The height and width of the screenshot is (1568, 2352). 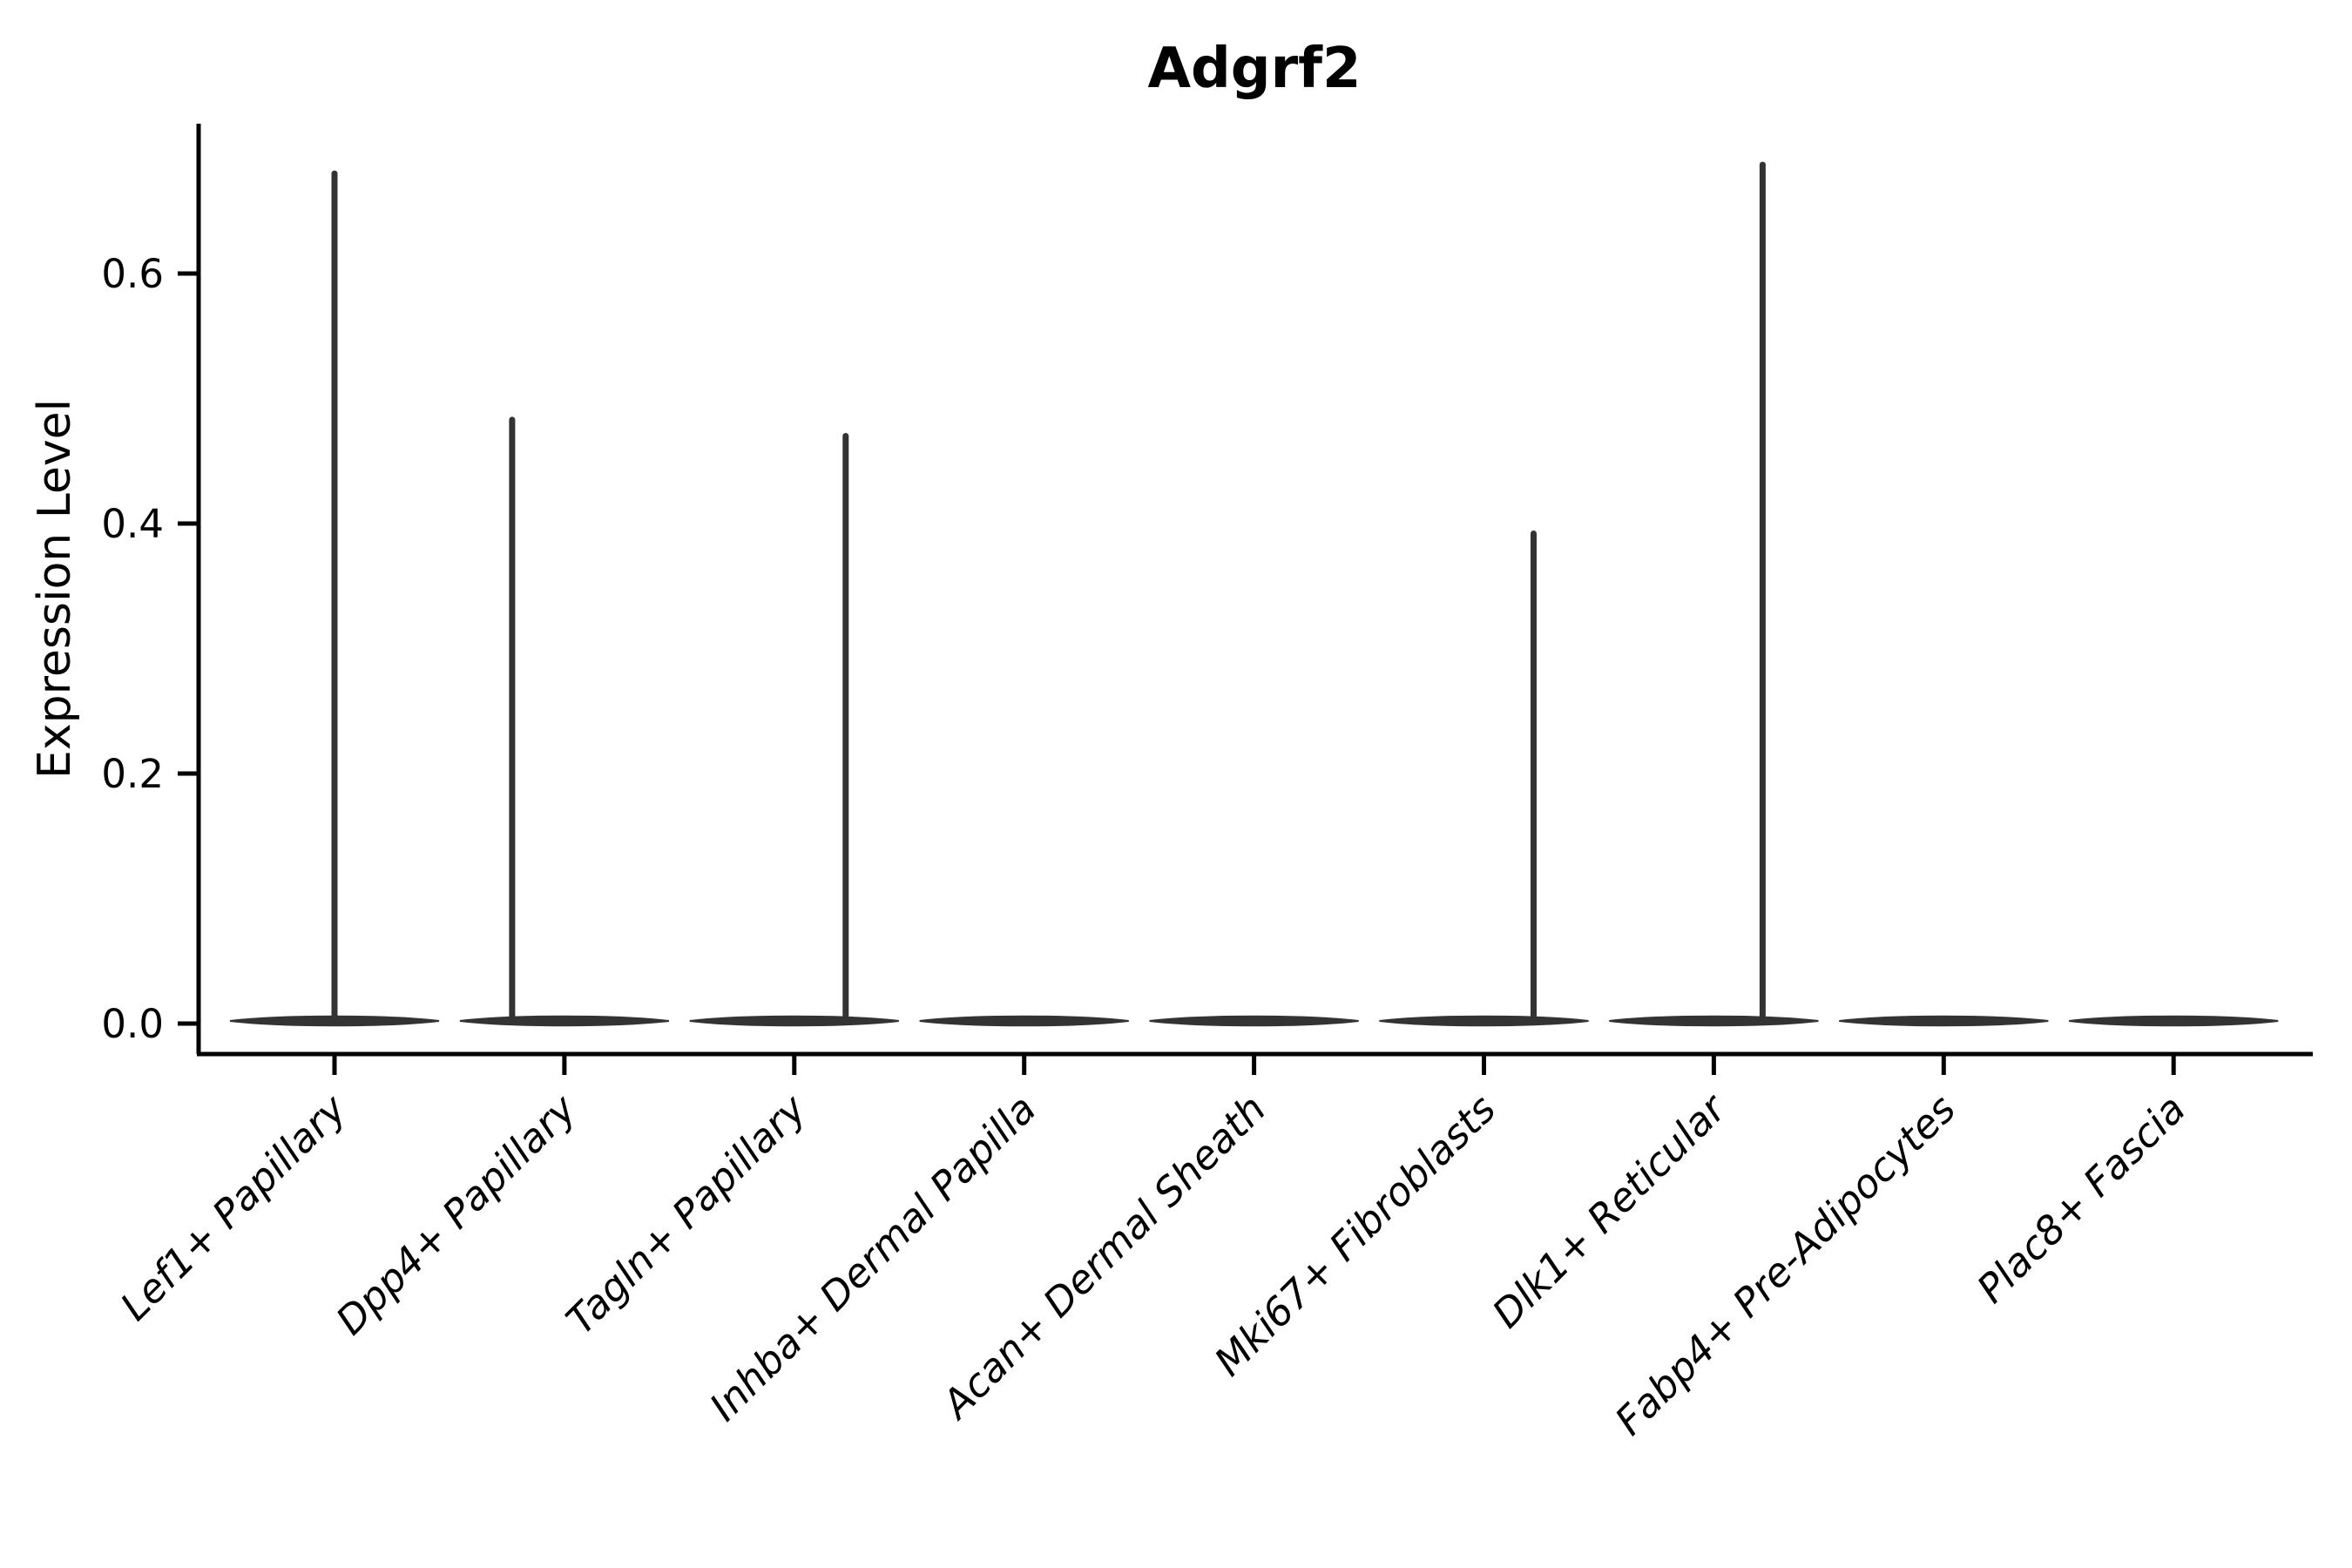 What do you see at coordinates (55, 589) in the screenshot?
I see `y-axis-label: Expression Level` at bounding box center [55, 589].